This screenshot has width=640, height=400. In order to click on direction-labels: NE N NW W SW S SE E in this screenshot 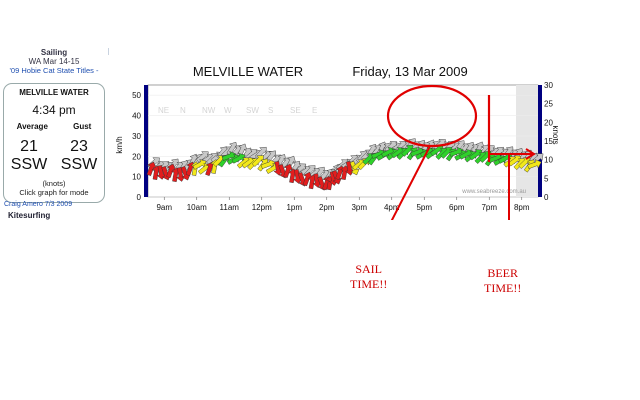, I will do `click(237, 110)`.